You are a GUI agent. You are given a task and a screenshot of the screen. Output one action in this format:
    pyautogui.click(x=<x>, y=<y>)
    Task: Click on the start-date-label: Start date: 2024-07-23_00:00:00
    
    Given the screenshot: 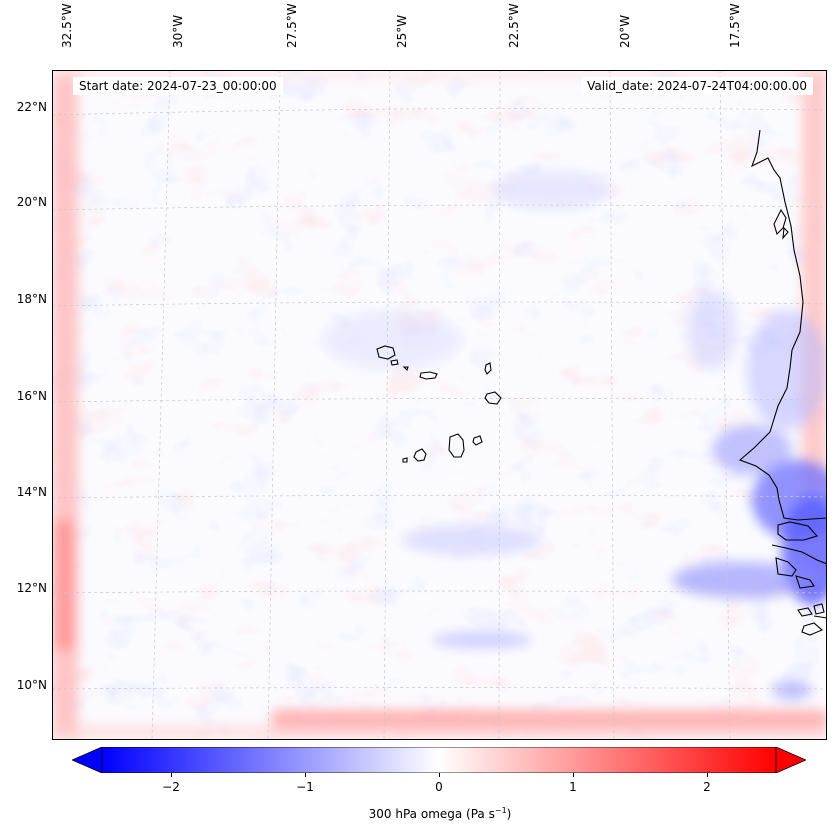 What is the action you would take?
    pyautogui.click(x=178, y=86)
    